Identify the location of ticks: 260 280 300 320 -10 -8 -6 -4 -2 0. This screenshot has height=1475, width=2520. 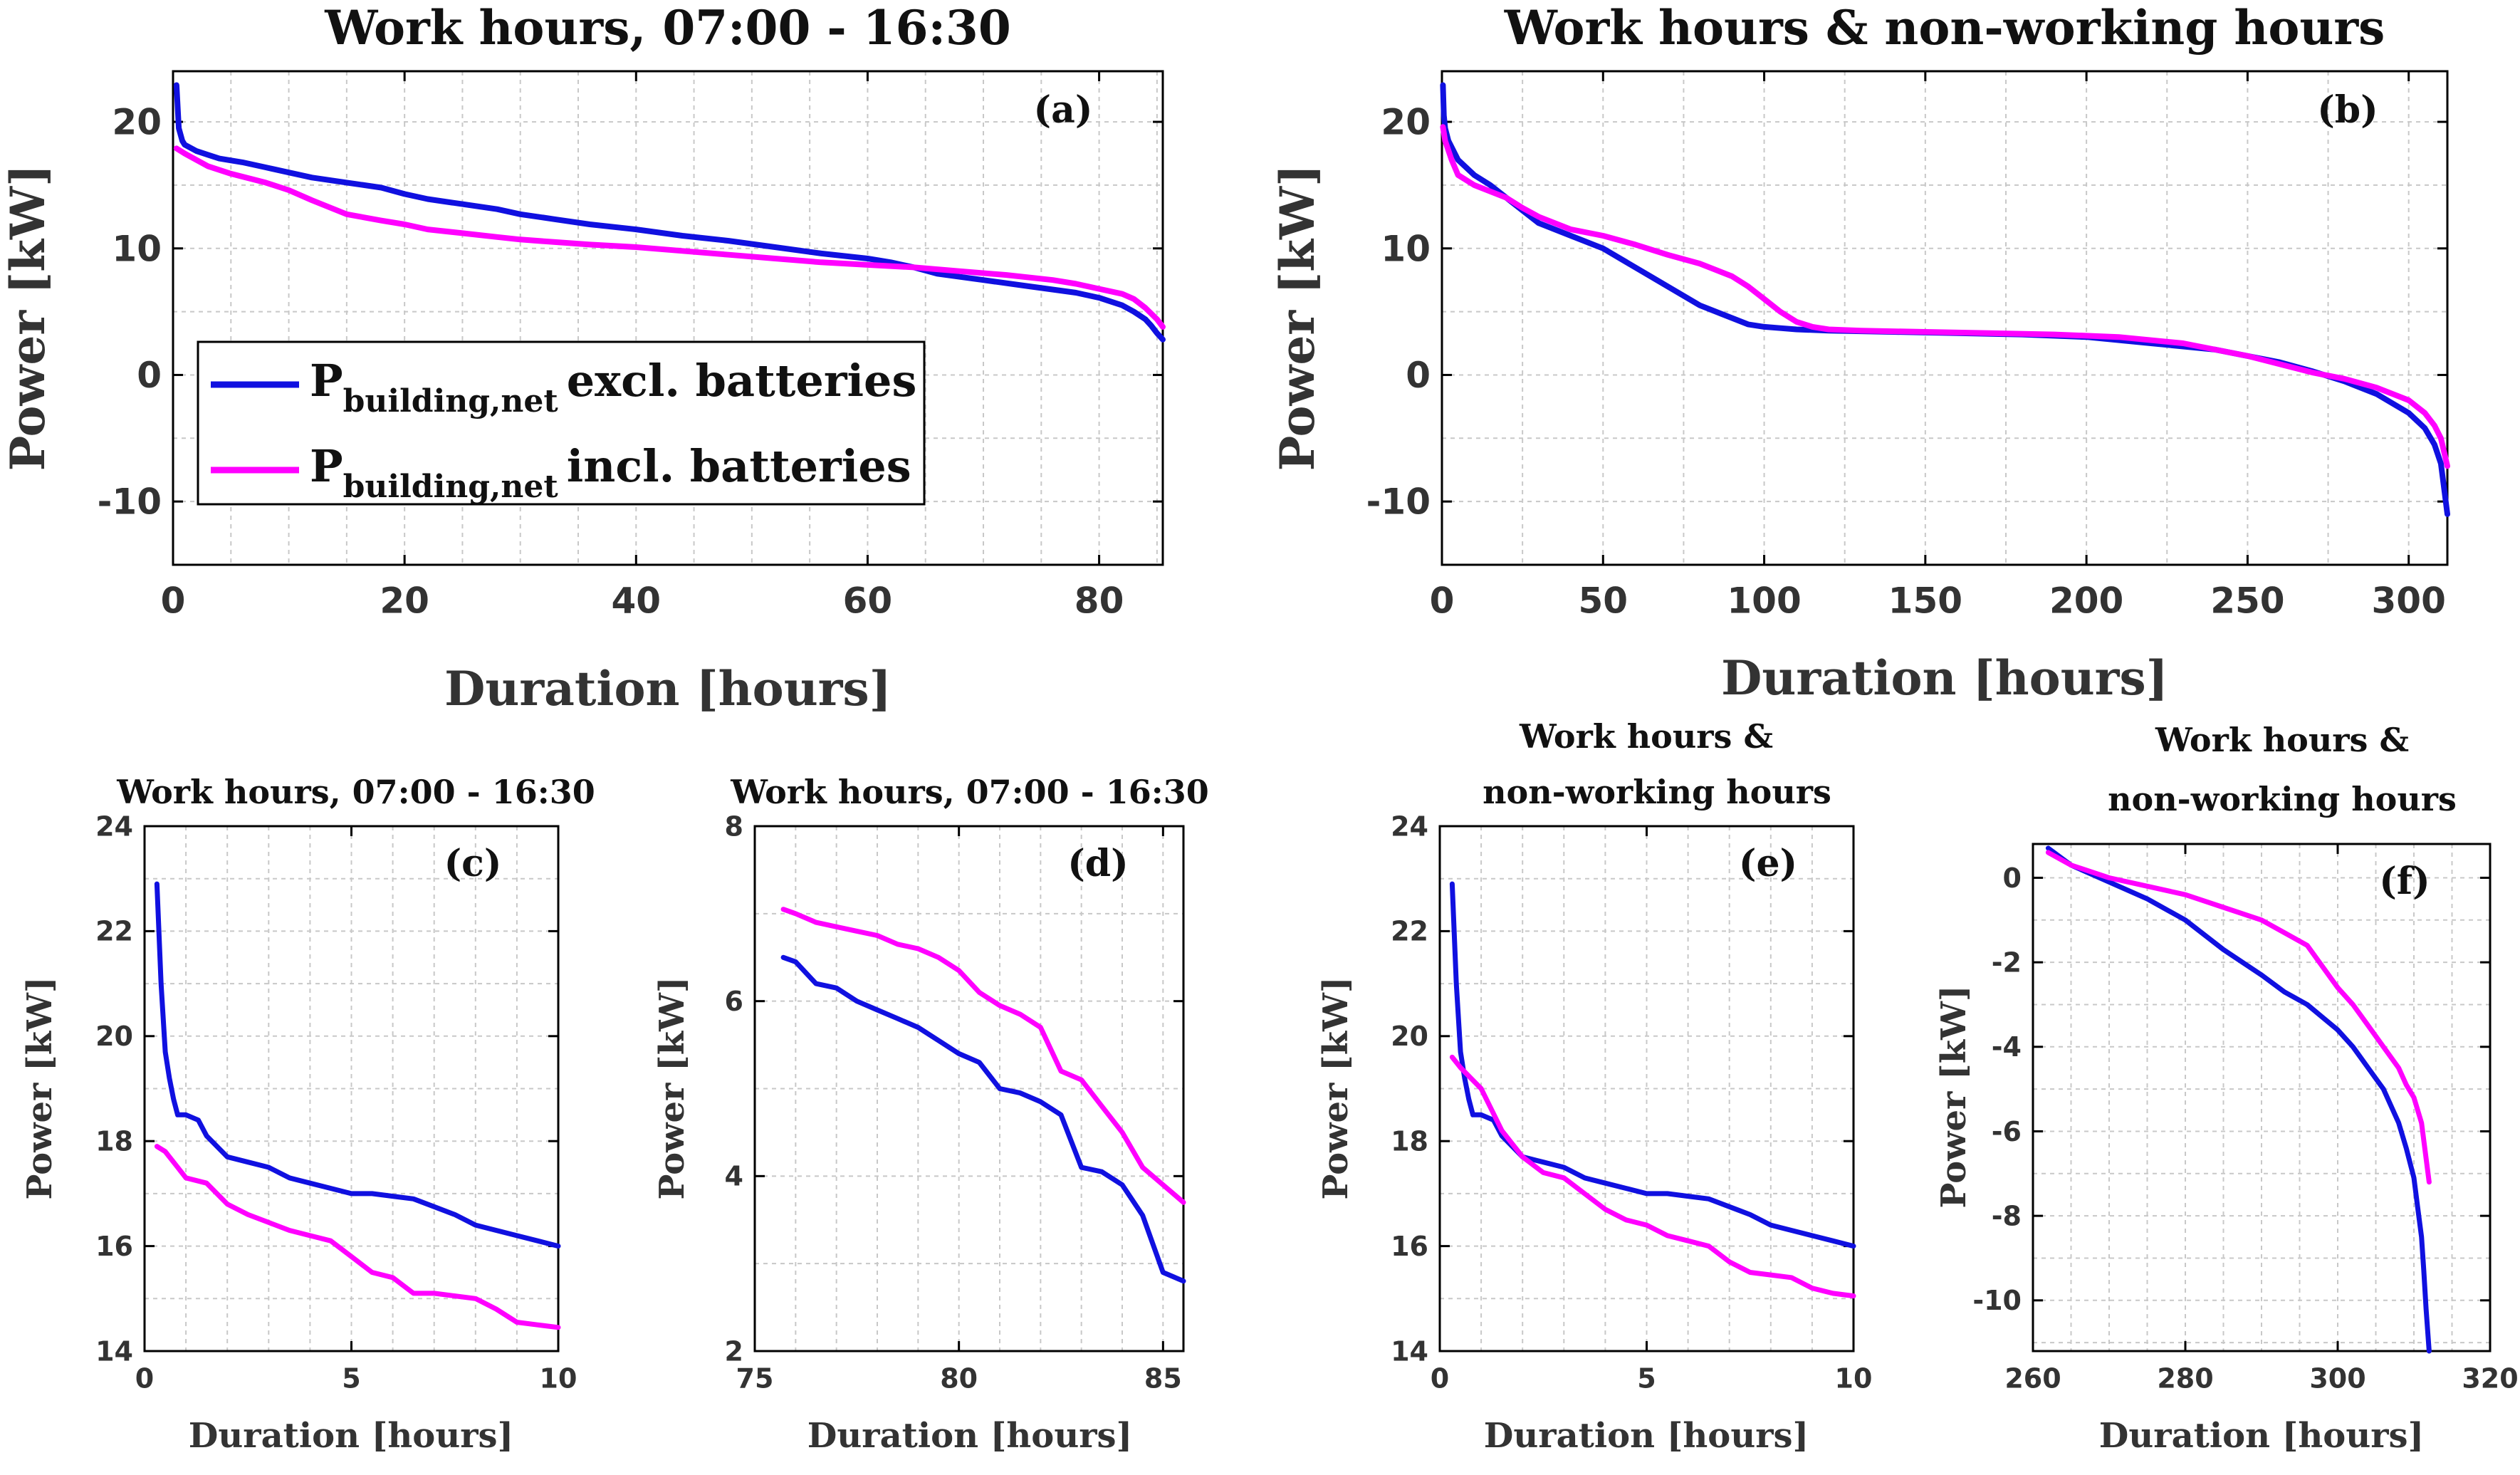
(2245, 1119).